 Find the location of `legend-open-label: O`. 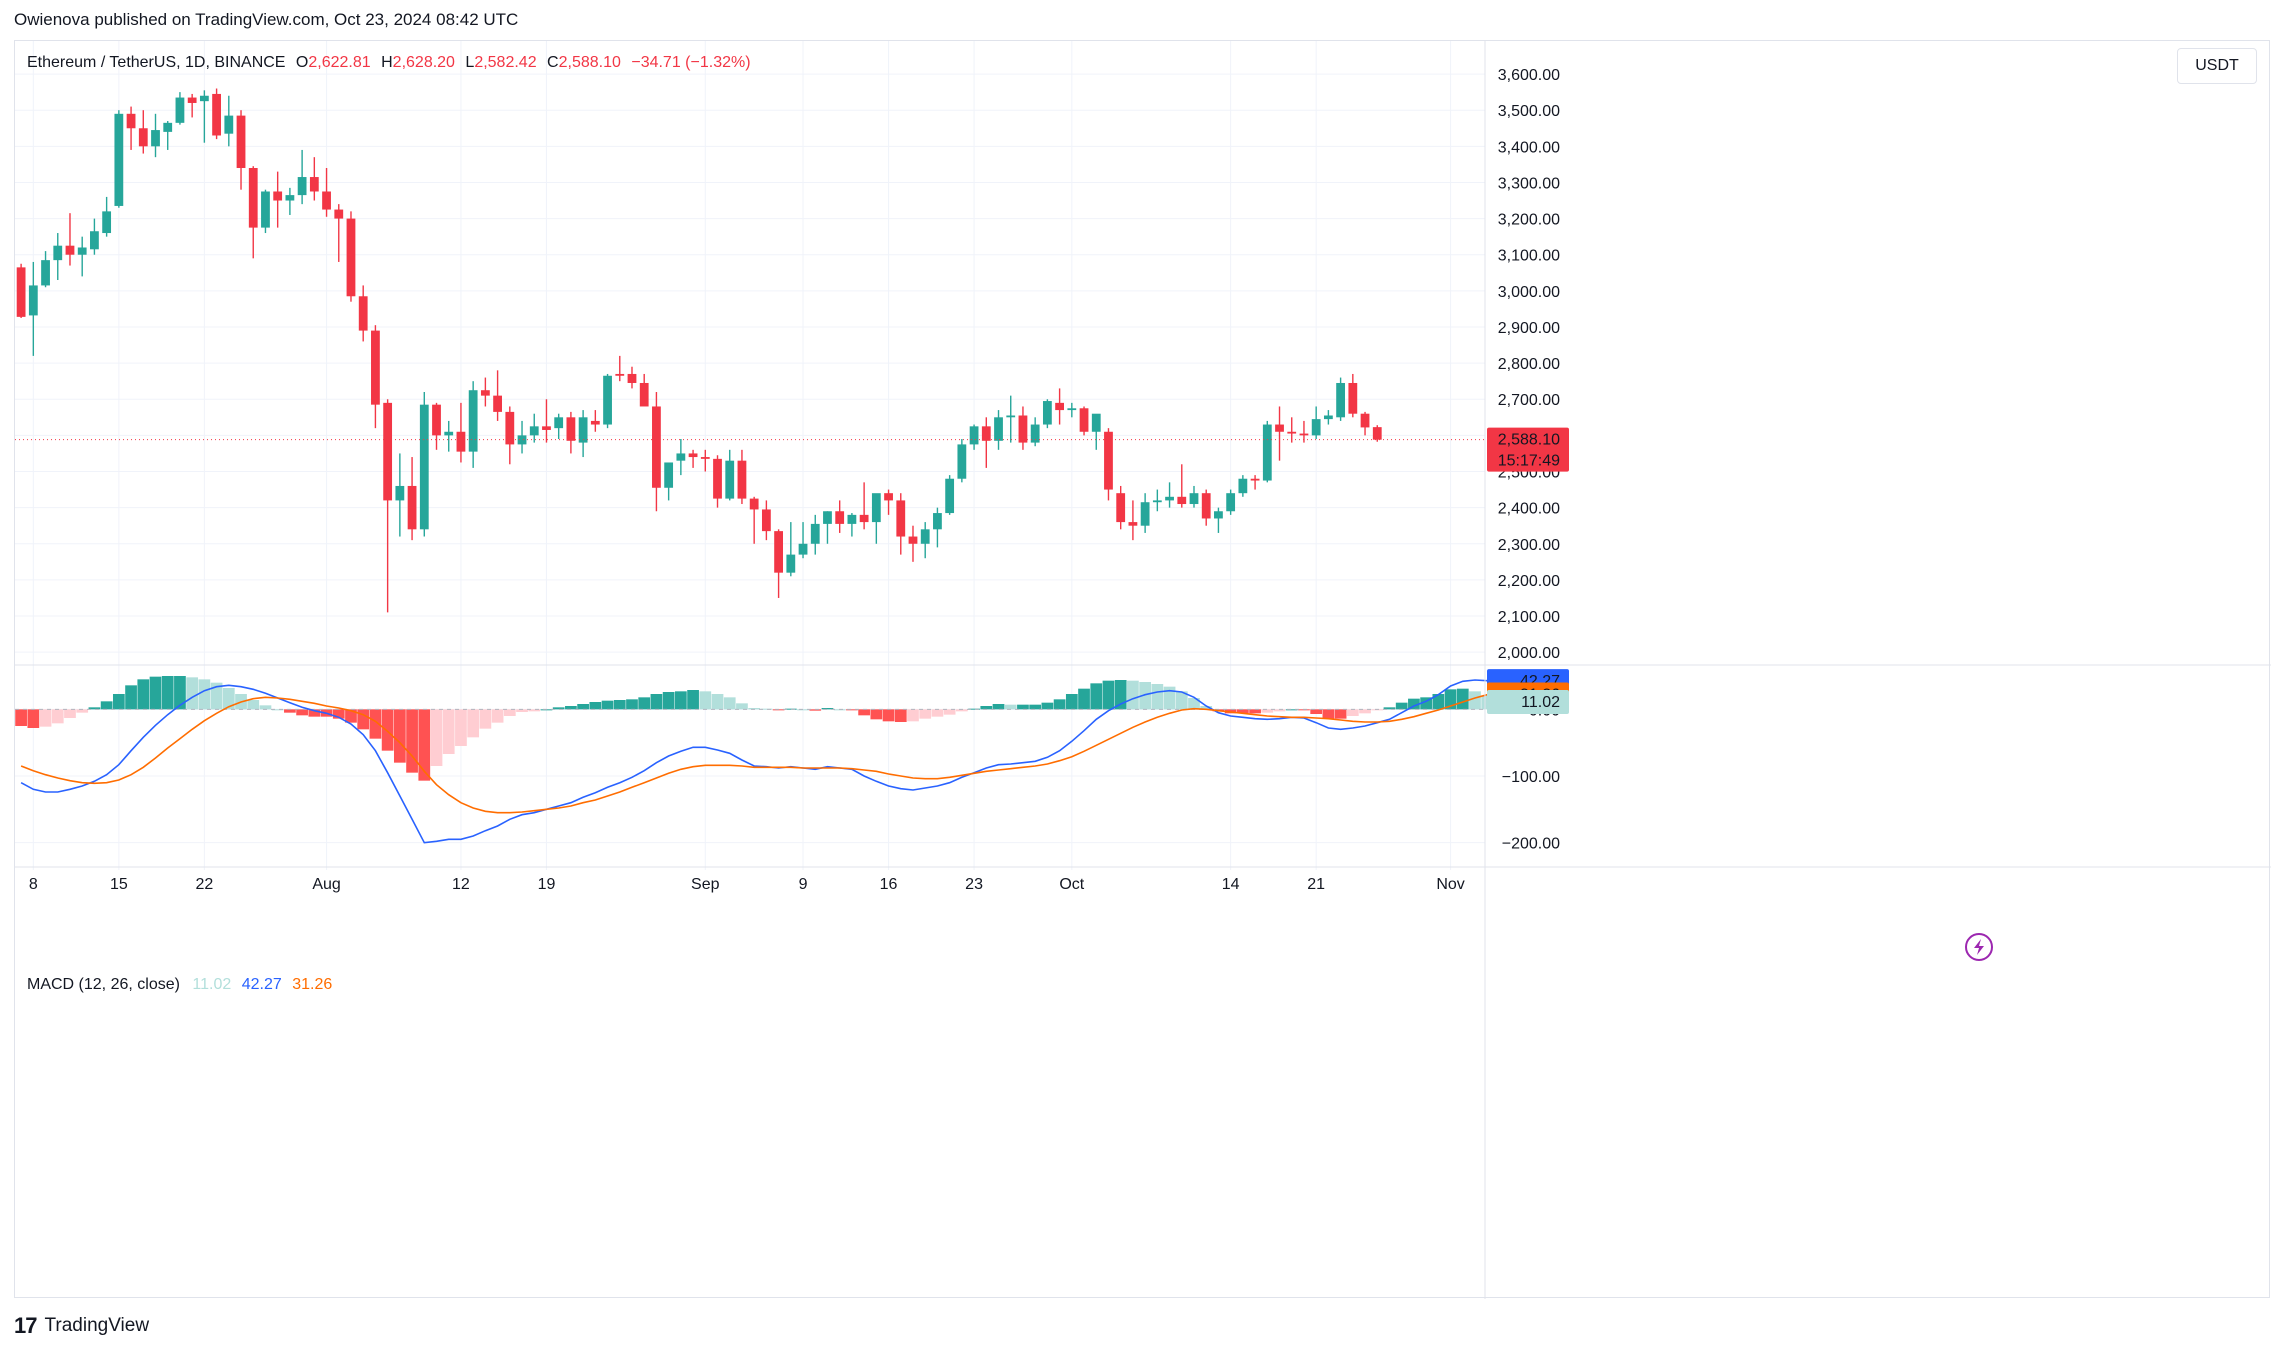

legend-open-label: O is located at coordinates (302, 62).